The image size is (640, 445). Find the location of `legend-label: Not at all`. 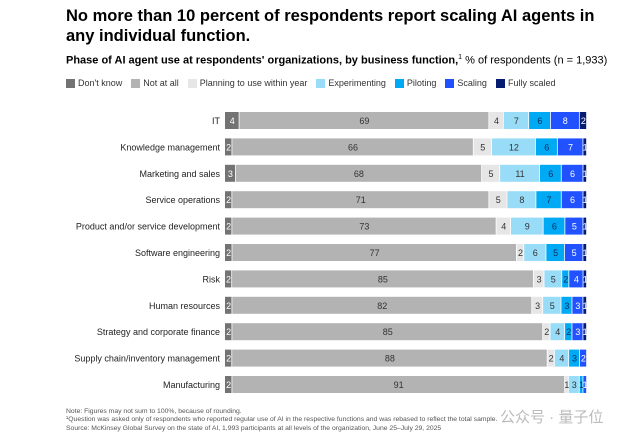

legend-label: Not at all is located at coordinates (161, 83).